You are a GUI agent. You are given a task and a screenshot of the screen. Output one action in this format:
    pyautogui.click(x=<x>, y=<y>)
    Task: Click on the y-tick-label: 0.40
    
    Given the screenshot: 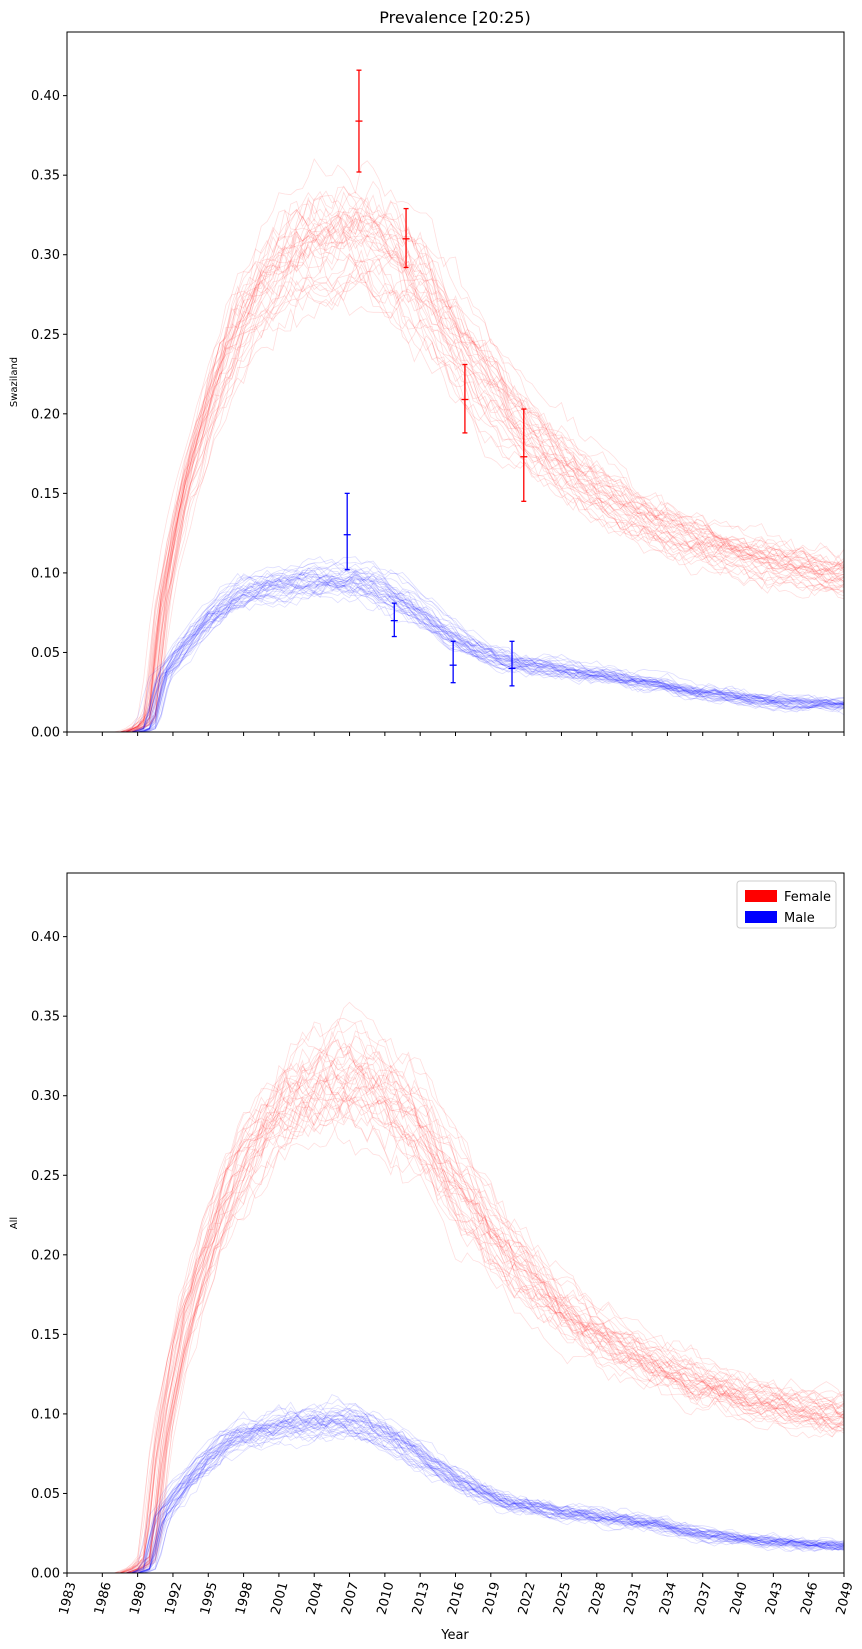 What is the action you would take?
    pyautogui.click(x=45, y=937)
    